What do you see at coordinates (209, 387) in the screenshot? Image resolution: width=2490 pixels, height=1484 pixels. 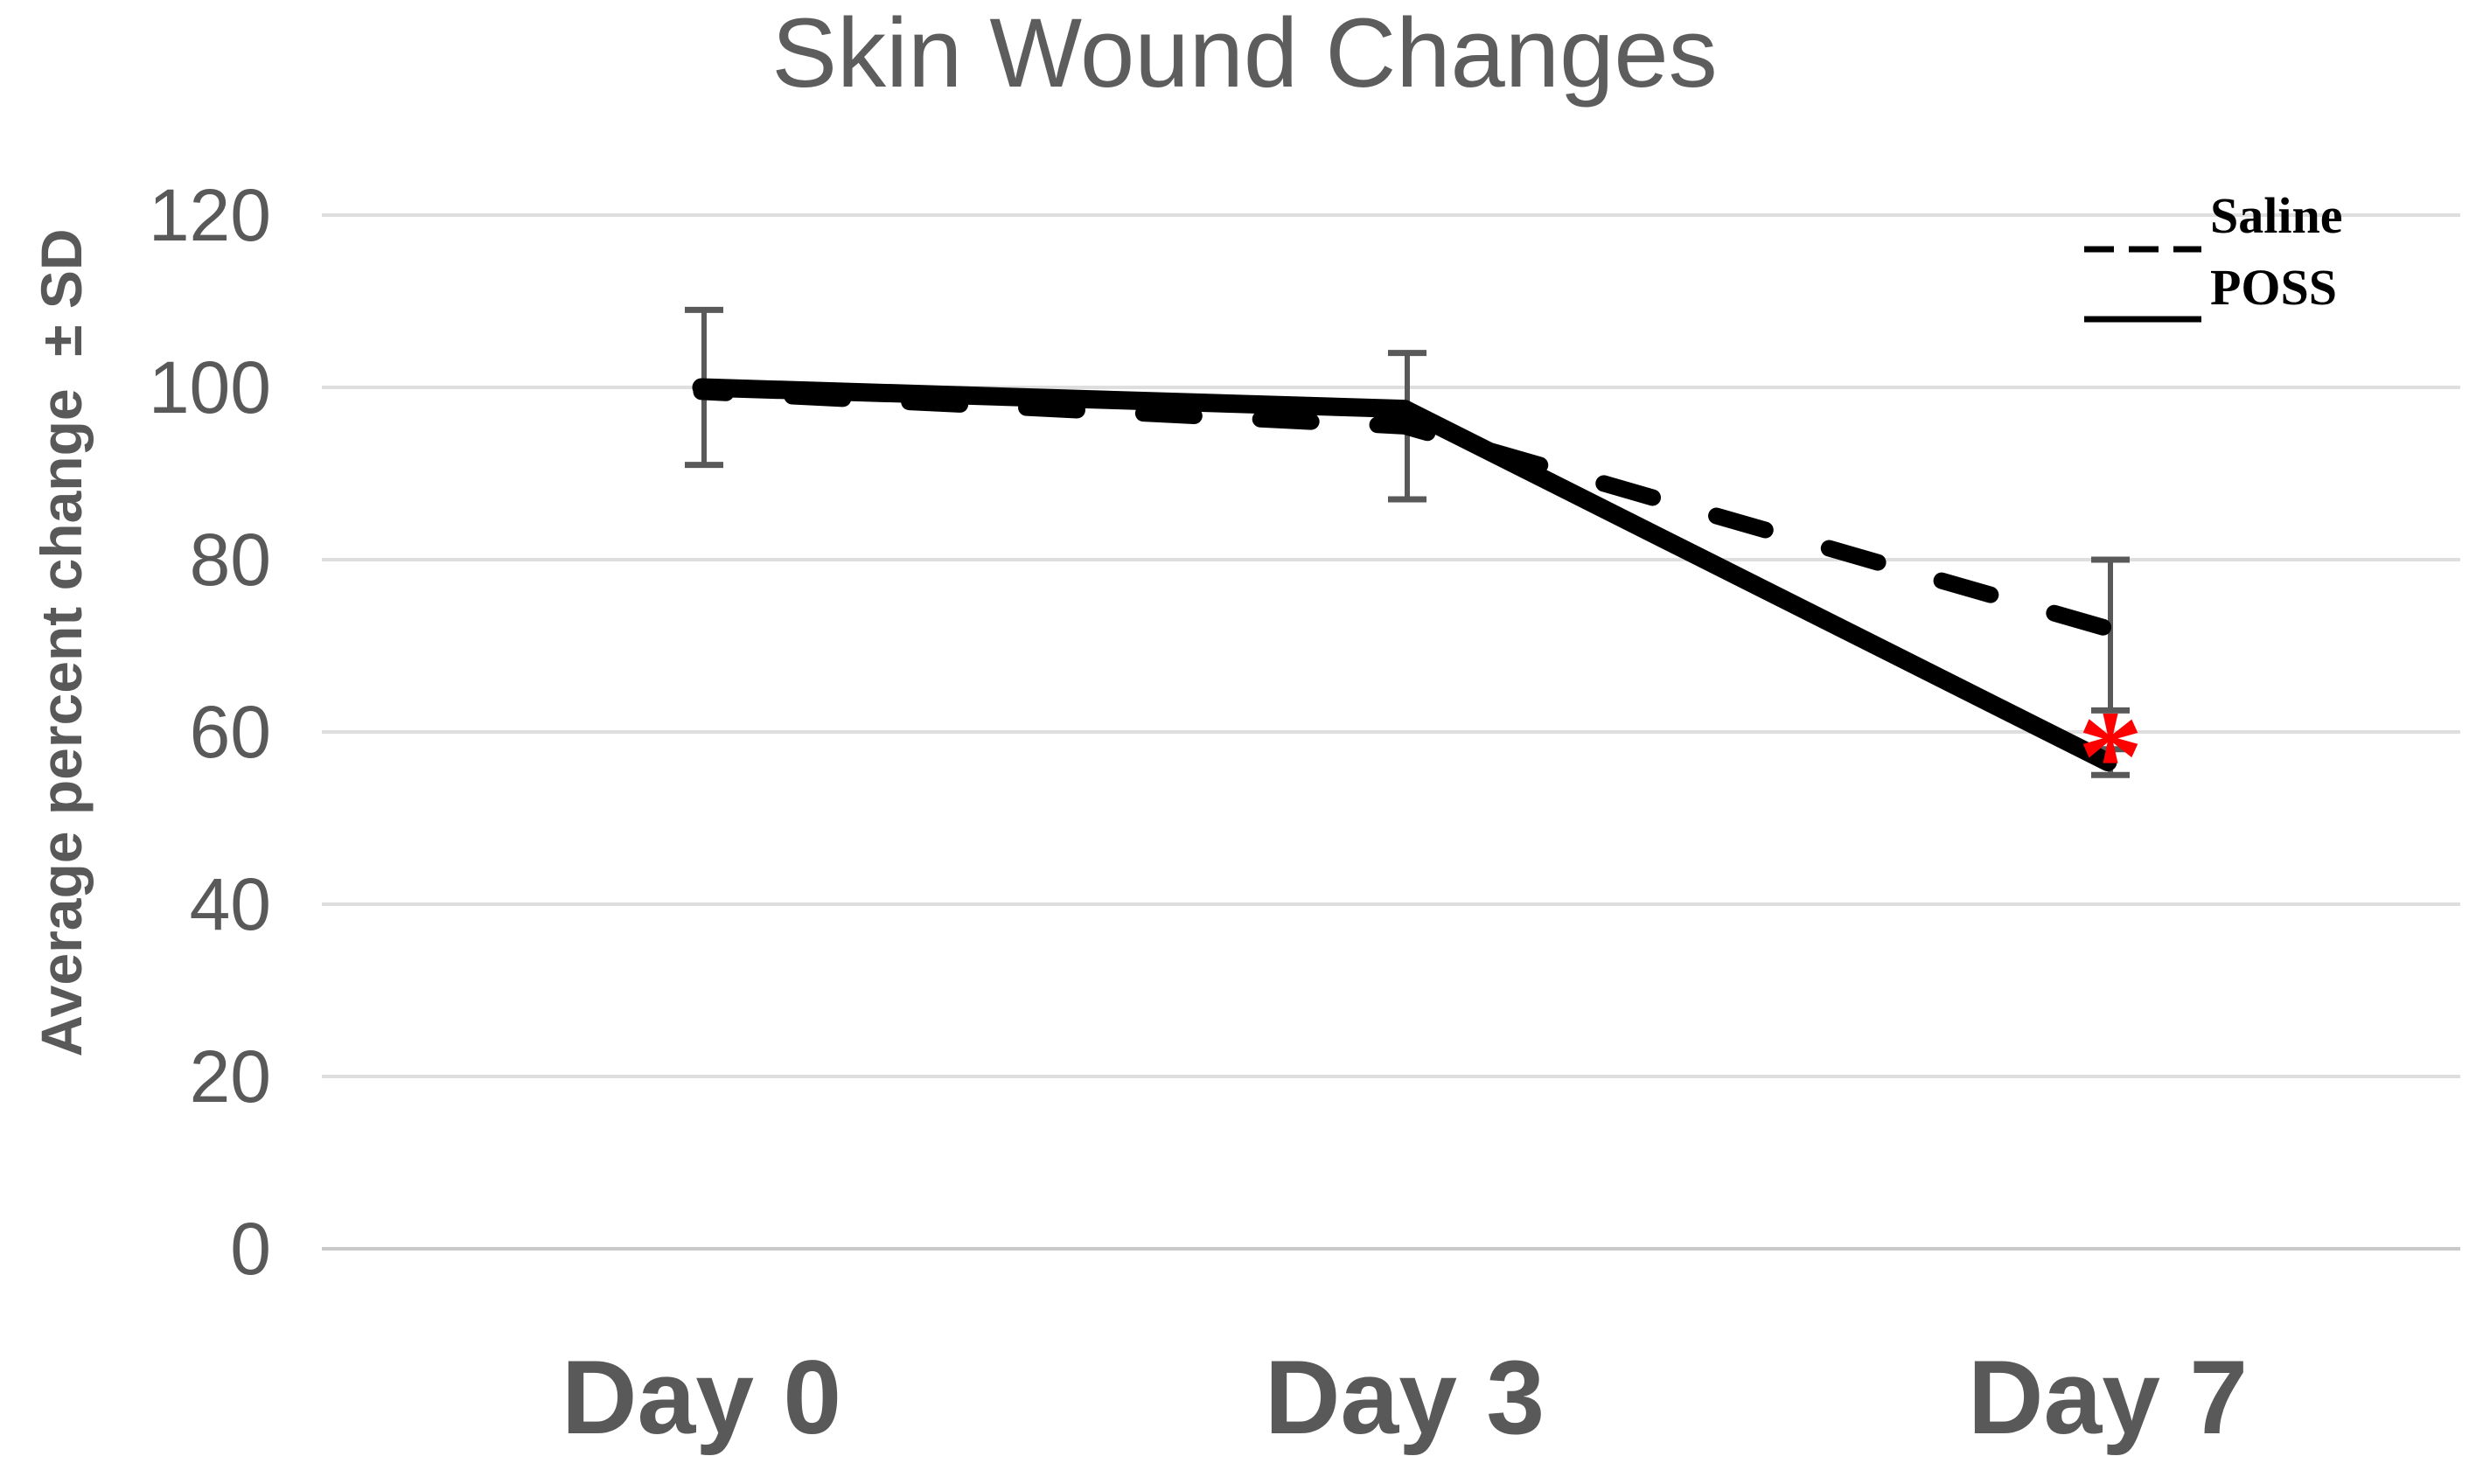 I see `y-tick-label: 100` at bounding box center [209, 387].